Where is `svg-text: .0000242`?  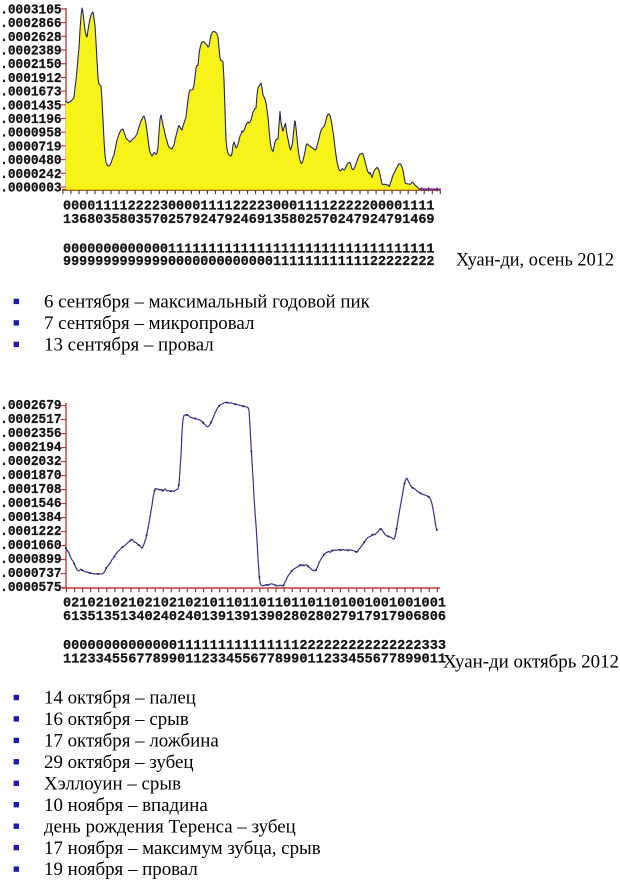
svg-text: .0000242 is located at coordinates (30, 175).